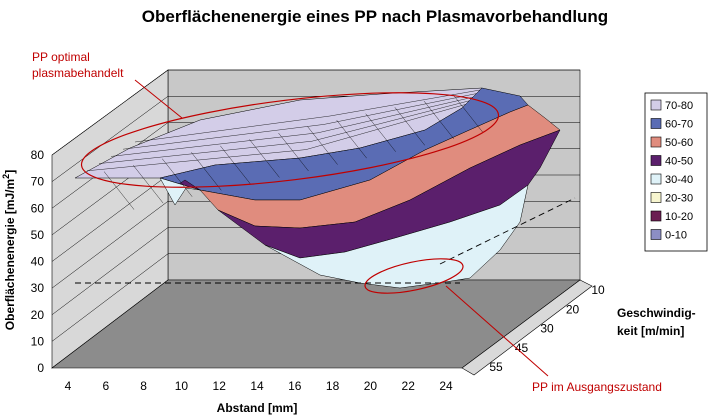 The height and width of the screenshot is (419, 715). I want to click on depth-tick-label: 30, so click(547, 329).